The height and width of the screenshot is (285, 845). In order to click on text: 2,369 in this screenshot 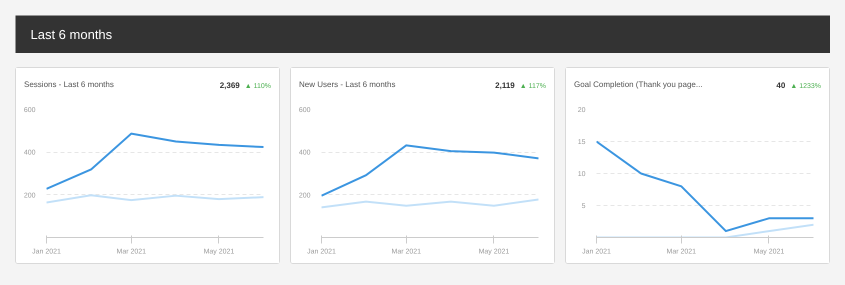, I will do `click(230, 85)`.